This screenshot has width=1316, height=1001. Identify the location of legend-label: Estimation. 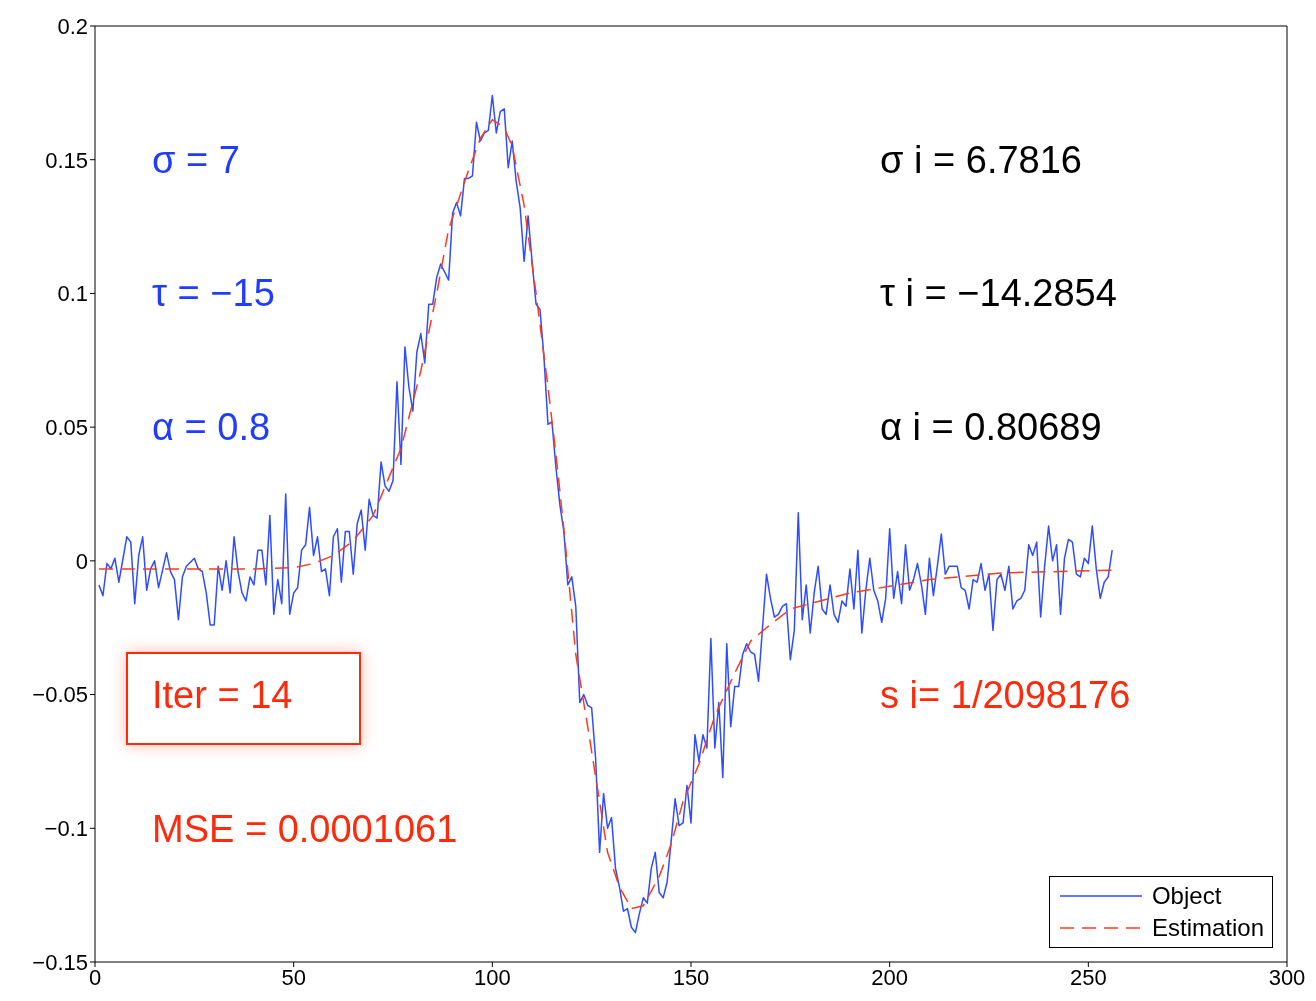
(1207, 928).